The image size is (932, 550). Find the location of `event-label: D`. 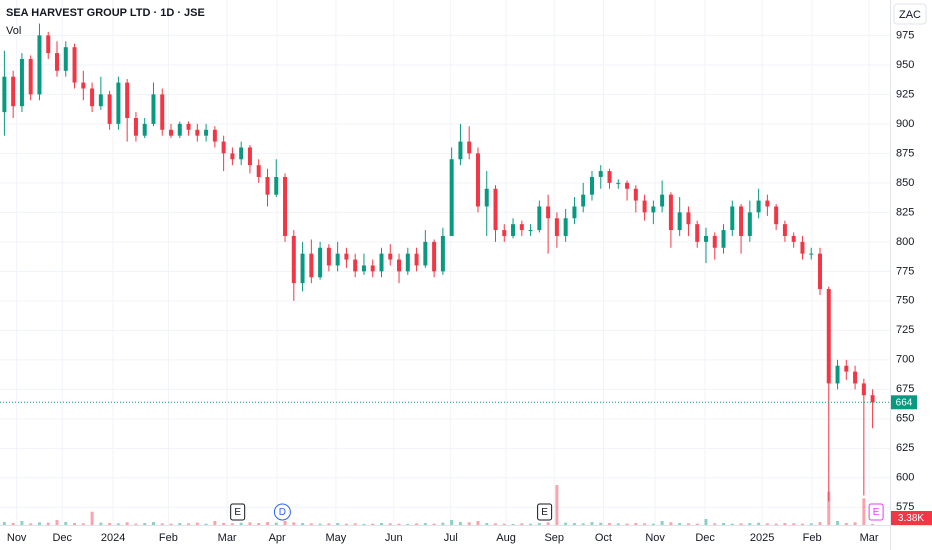

event-label: D is located at coordinates (282, 512).